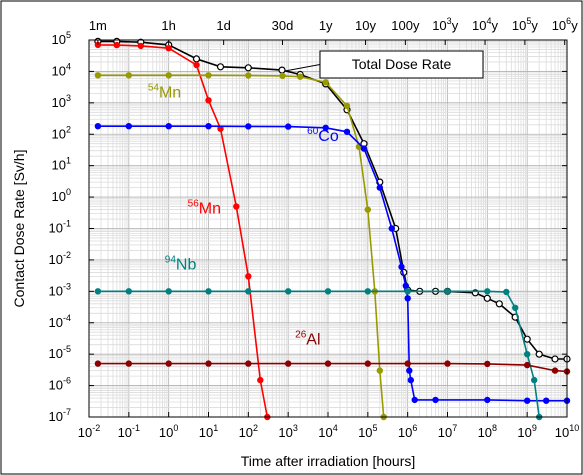  Describe the element at coordinates (489, 21) in the screenshot. I see `top-tick-label-sup: 4` at that location.